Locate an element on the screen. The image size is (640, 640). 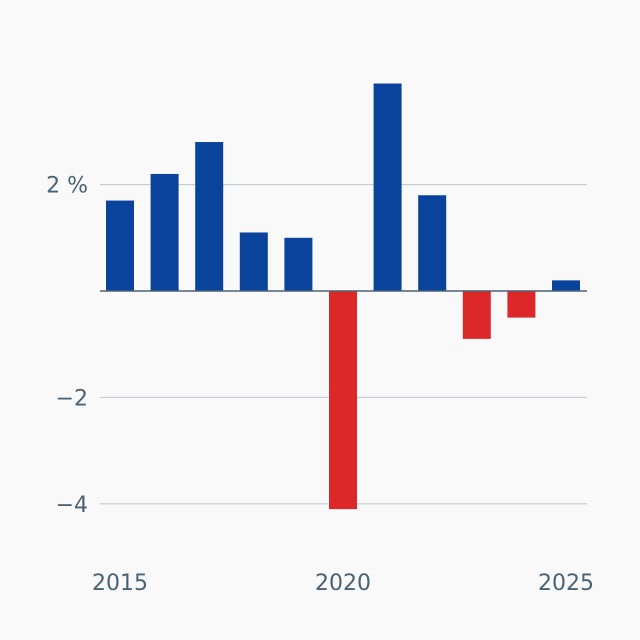
bar-2022 is located at coordinates (432, 243).